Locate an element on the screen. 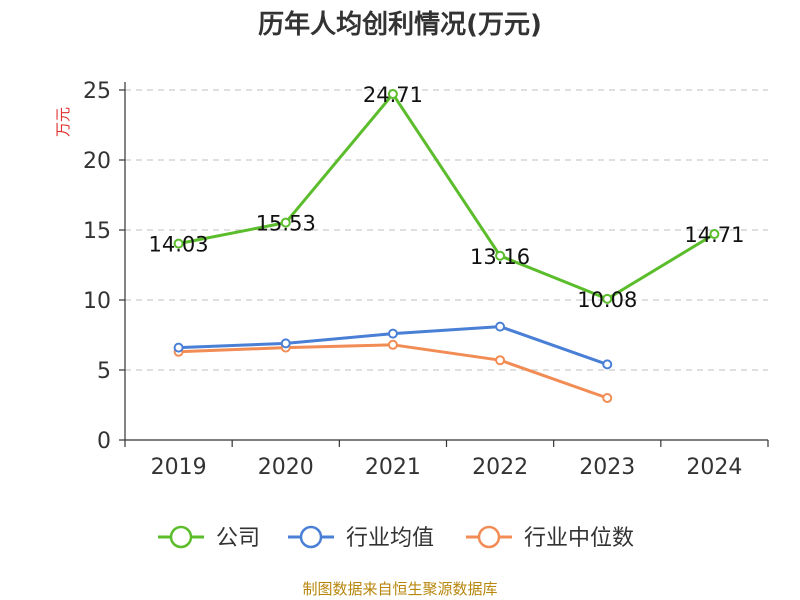  x-tick-label: 2021 is located at coordinates (393, 467).